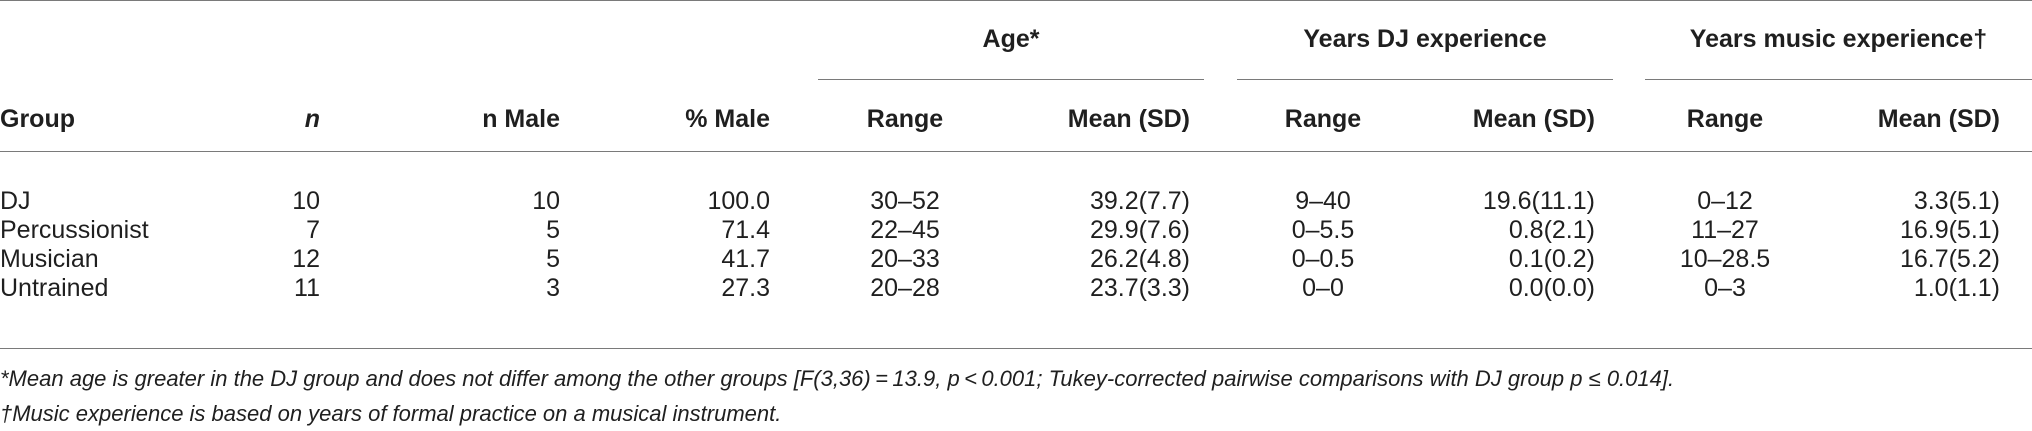 Image resolution: width=2032 pixels, height=431 pixels. I want to click on cell-age-mean: 23.7(3.3), so click(1139, 288).